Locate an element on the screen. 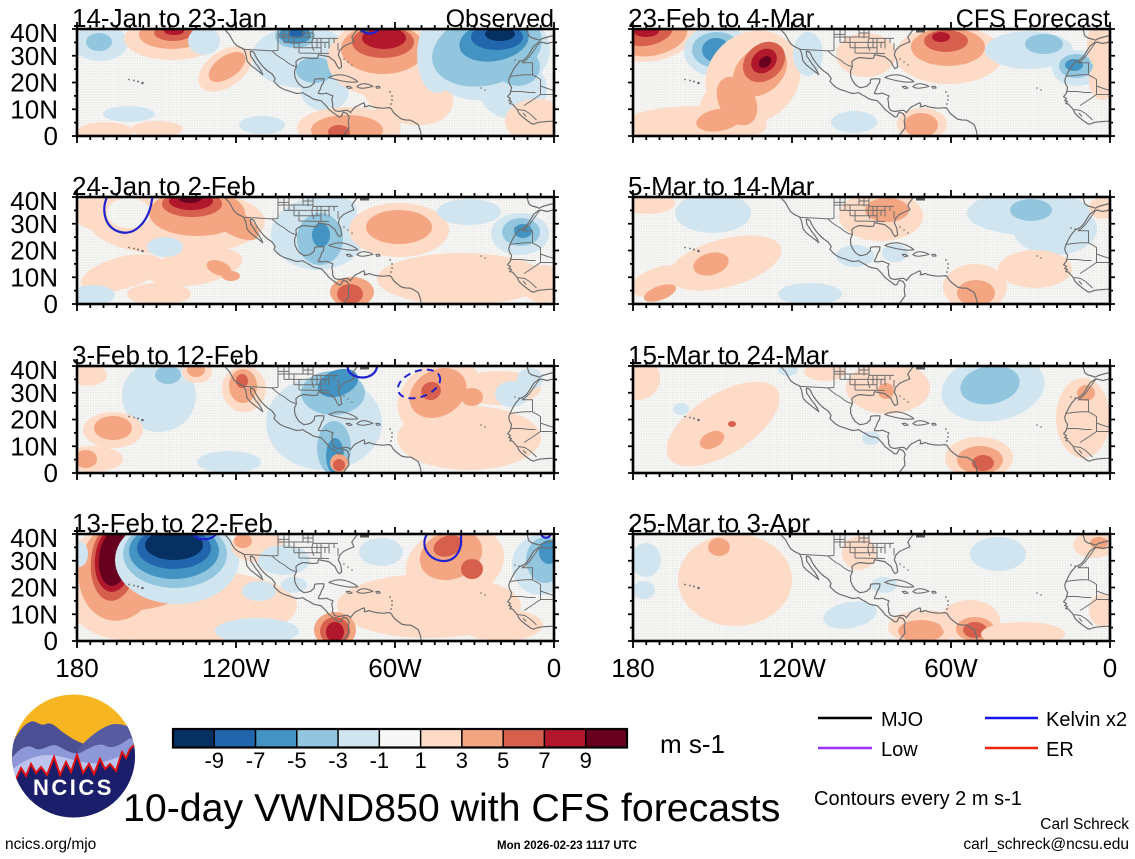 The height and width of the screenshot is (859, 1135). svg-text: Kelvin x2 is located at coordinates (1086, 720).